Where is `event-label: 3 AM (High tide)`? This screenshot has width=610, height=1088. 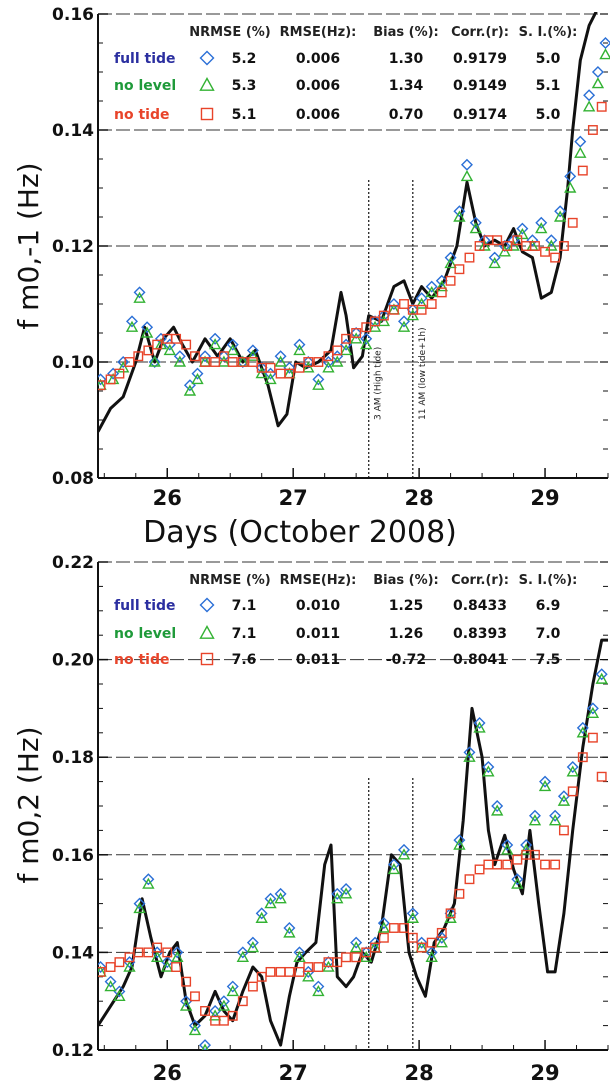 event-label: 3 AM (High tide) is located at coordinates (379, 383).